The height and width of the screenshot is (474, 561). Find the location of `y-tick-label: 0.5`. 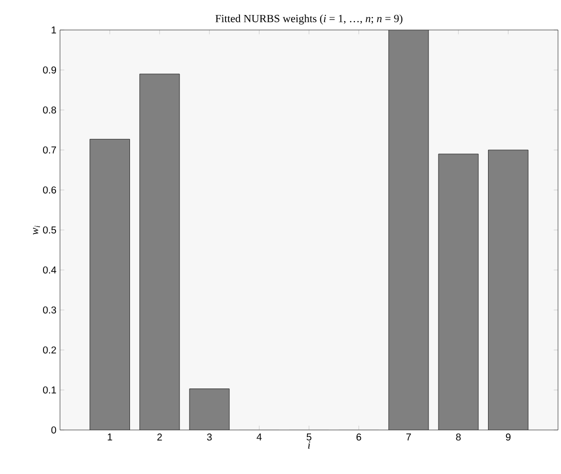

y-tick-label: 0.5 is located at coordinates (49, 230).